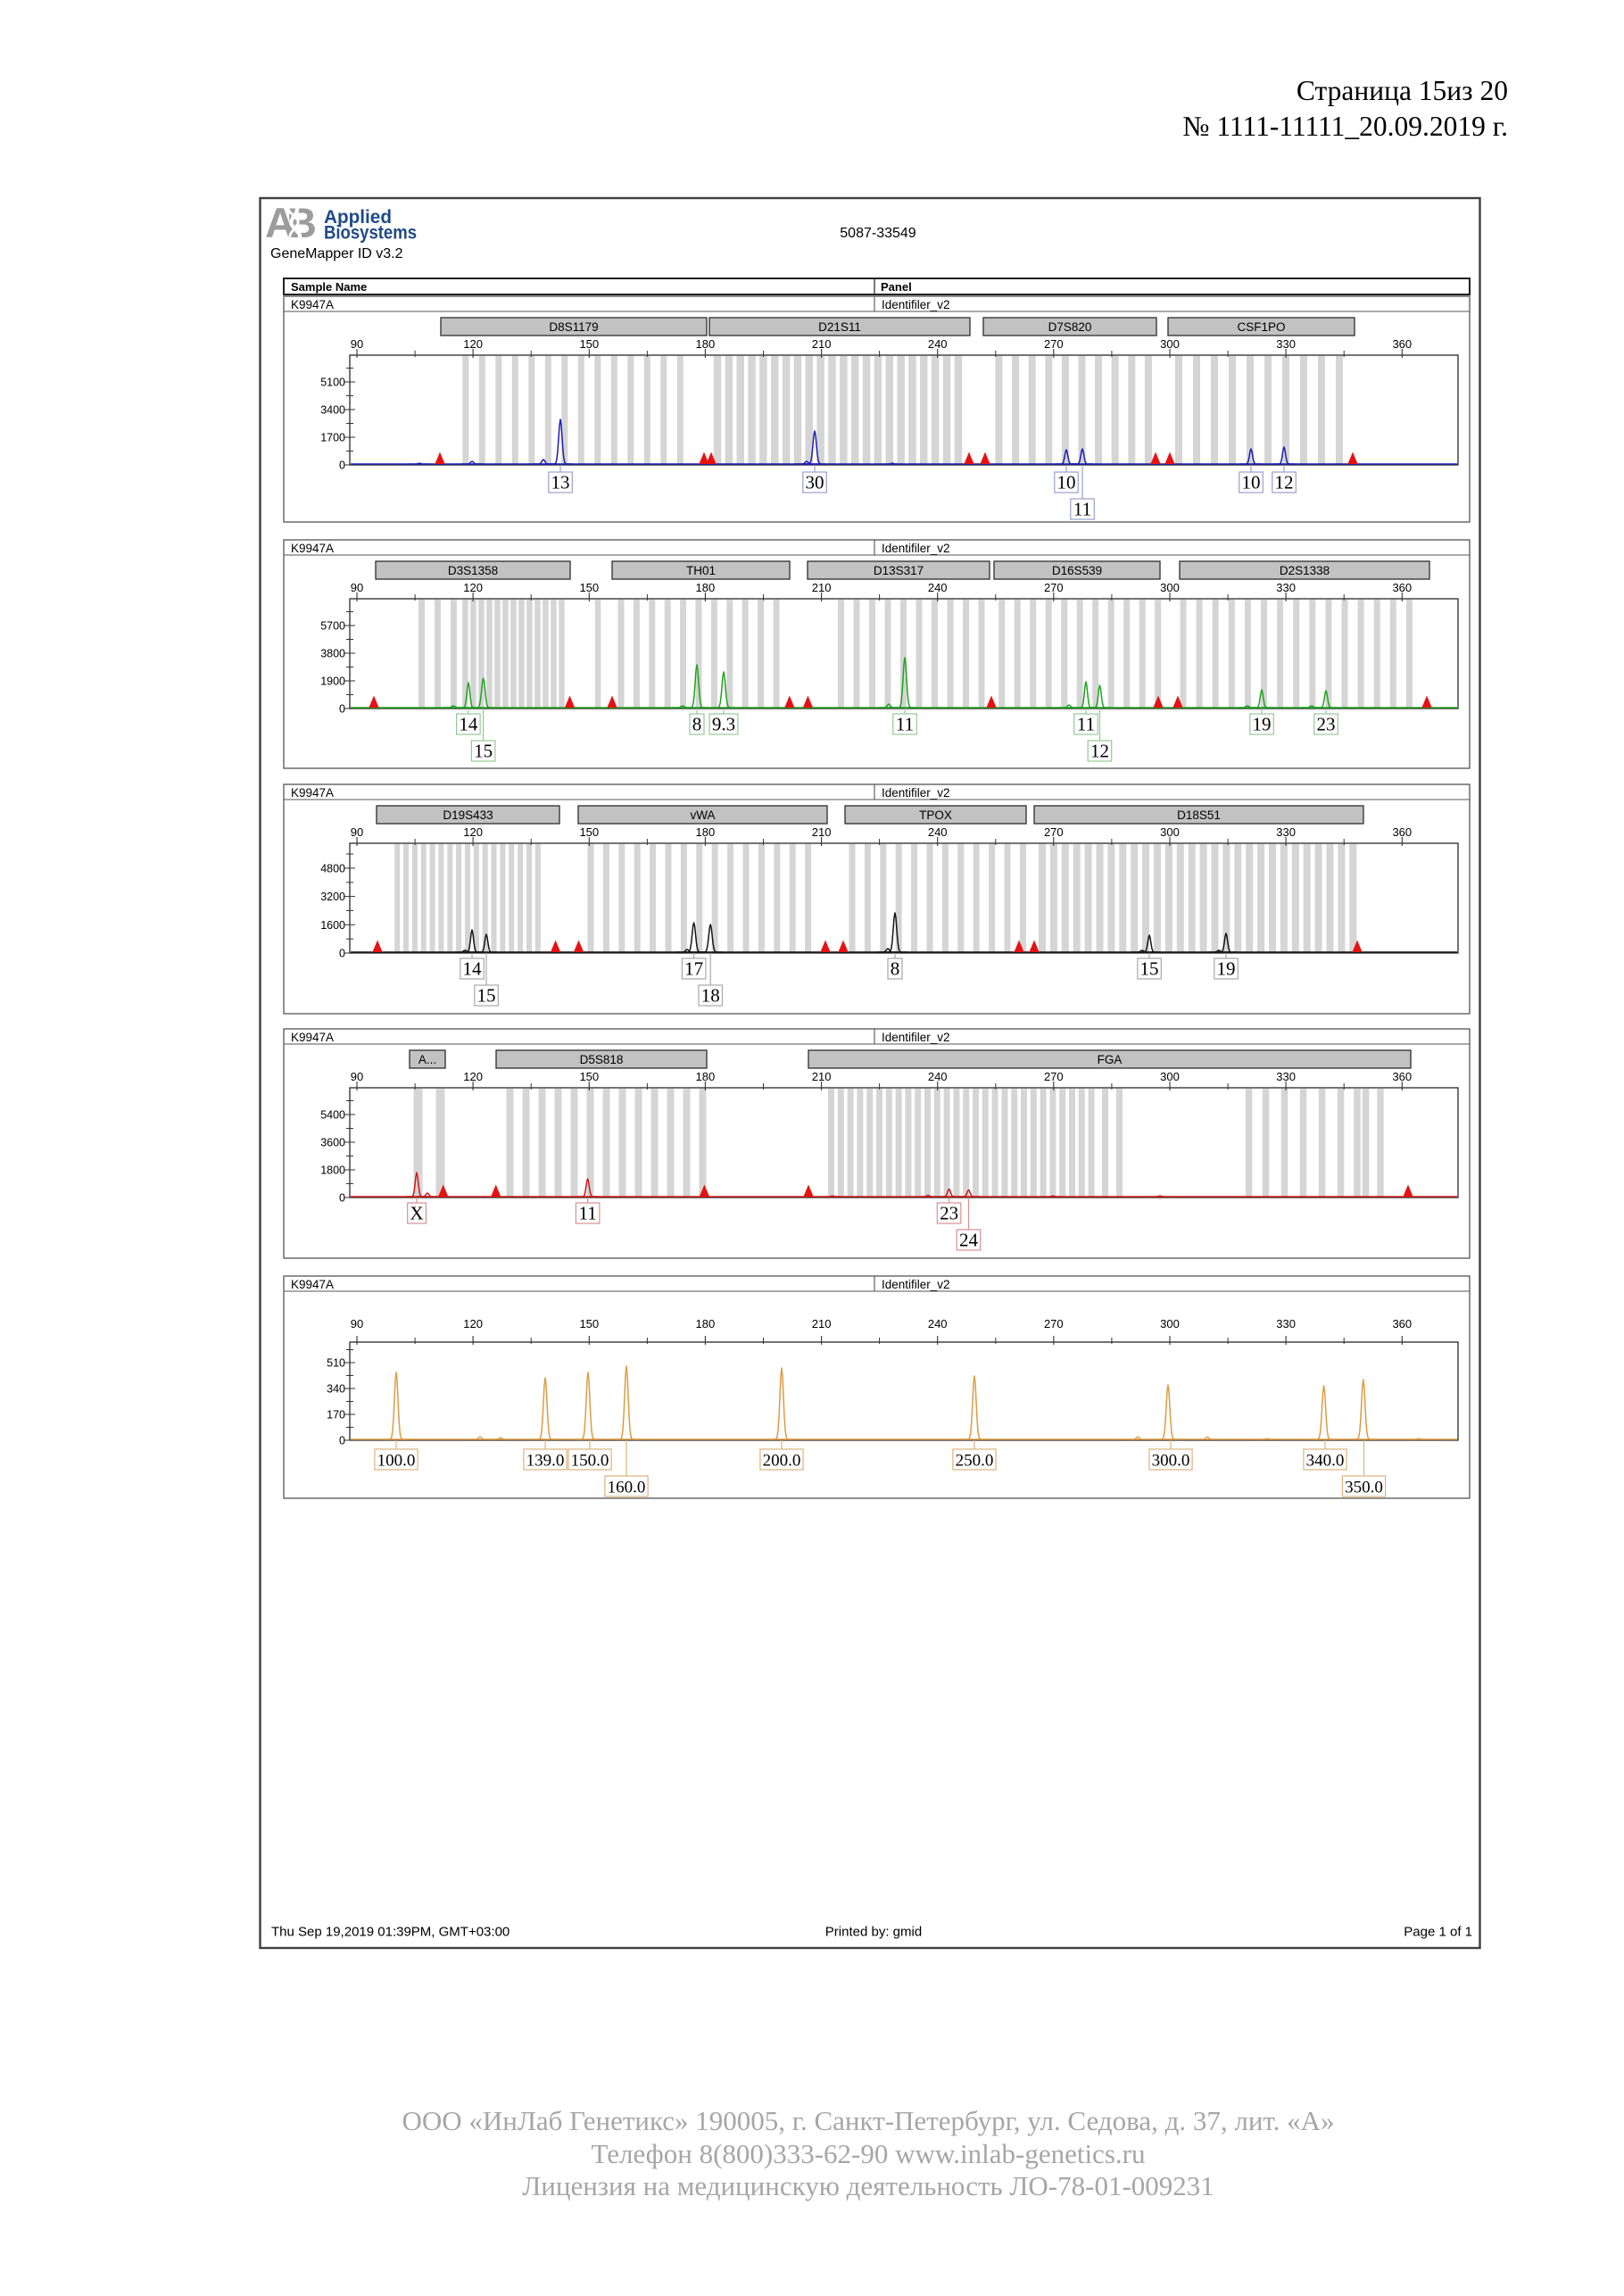 Image resolution: width=1624 pixels, height=2296 pixels. Describe the element at coordinates (370, 233) in the screenshot. I see `svg-text: Biosystems` at that location.